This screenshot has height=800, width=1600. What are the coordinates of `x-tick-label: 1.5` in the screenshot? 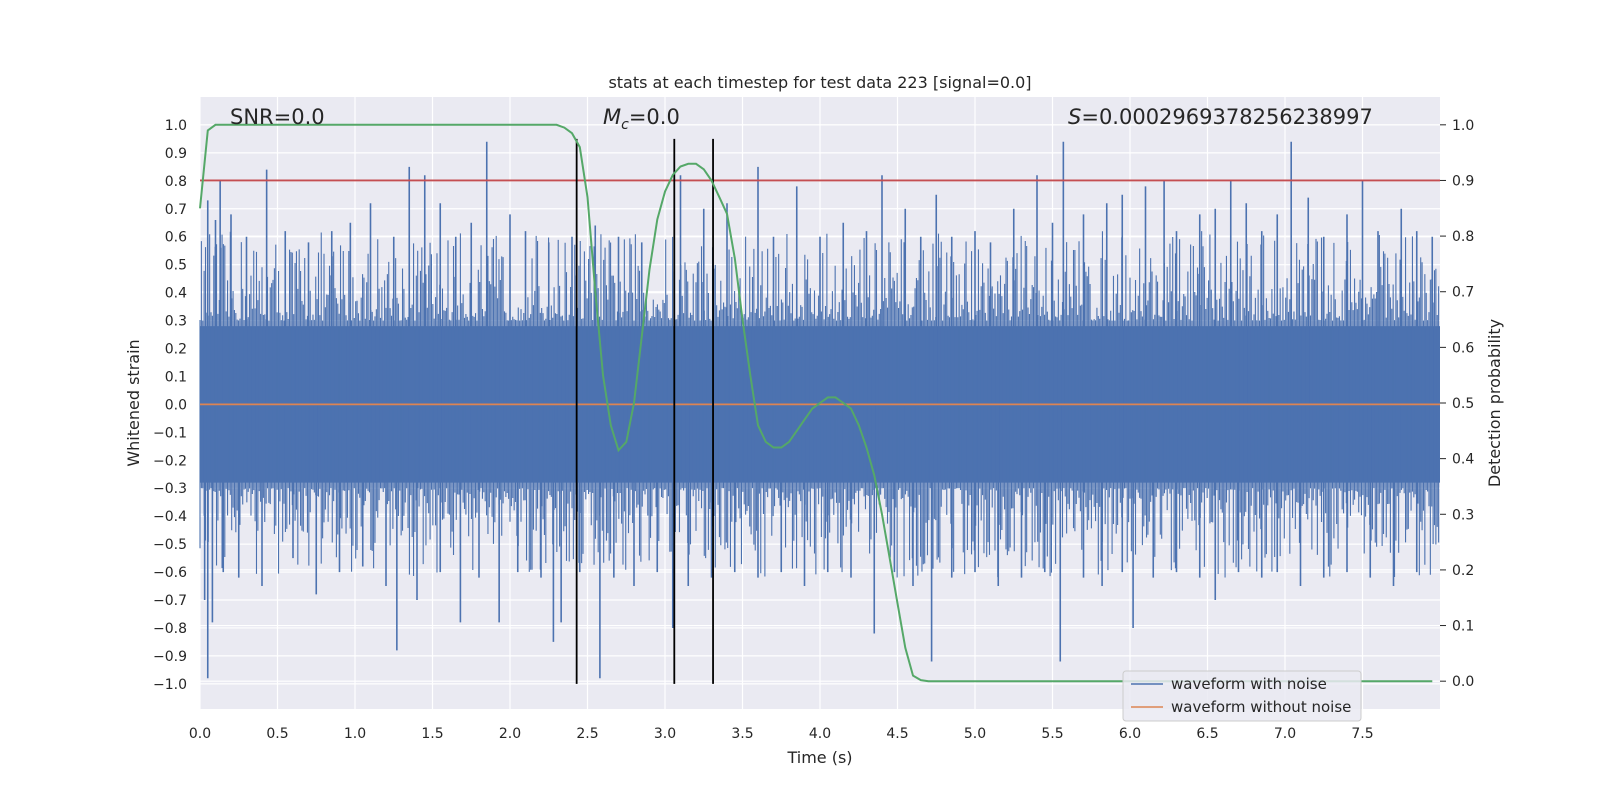 It's located at (432, 734).